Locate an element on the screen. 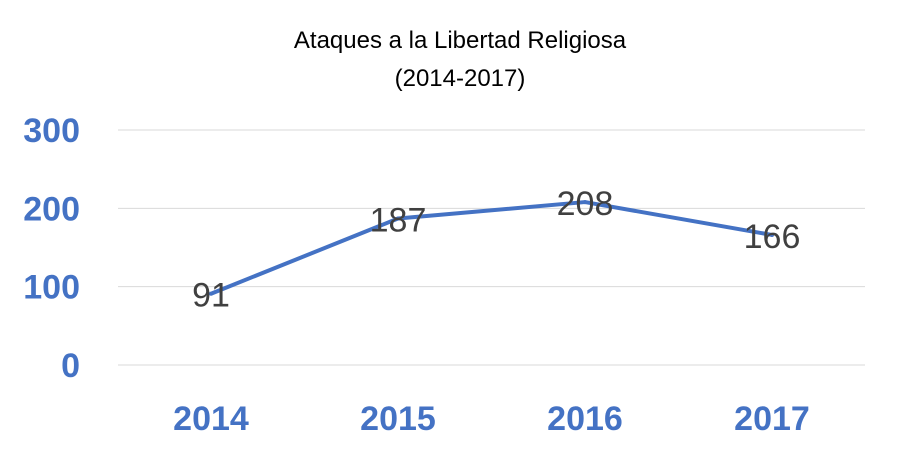 The height and width of the screenshot is (462, 901). chart-subtitle: (2014-2017) is located at coordinates (460, 78).